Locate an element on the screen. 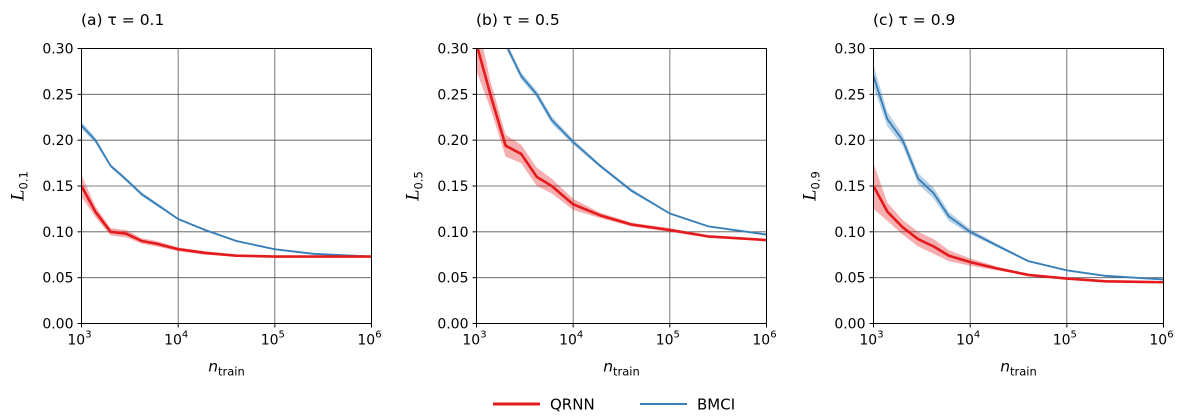 The height and width of the screenshot is (416, 1182). panel-b-ytick-label-6: 0.30 is located at coordinates (452, 50).